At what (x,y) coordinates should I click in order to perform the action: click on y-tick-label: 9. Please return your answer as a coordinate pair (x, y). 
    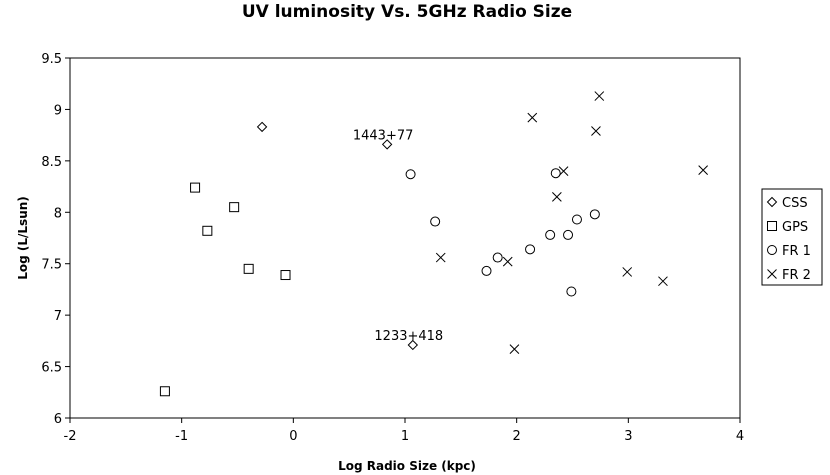
    Looking at the image, I should click on (58, 110).